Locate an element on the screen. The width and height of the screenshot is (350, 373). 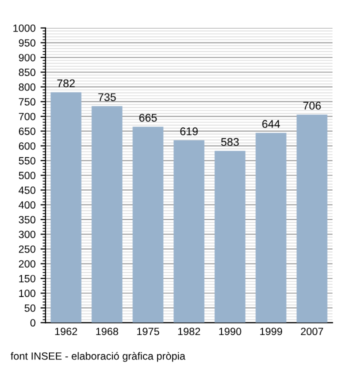
y-tick-label: 550 is located at coordinates (27, 160).